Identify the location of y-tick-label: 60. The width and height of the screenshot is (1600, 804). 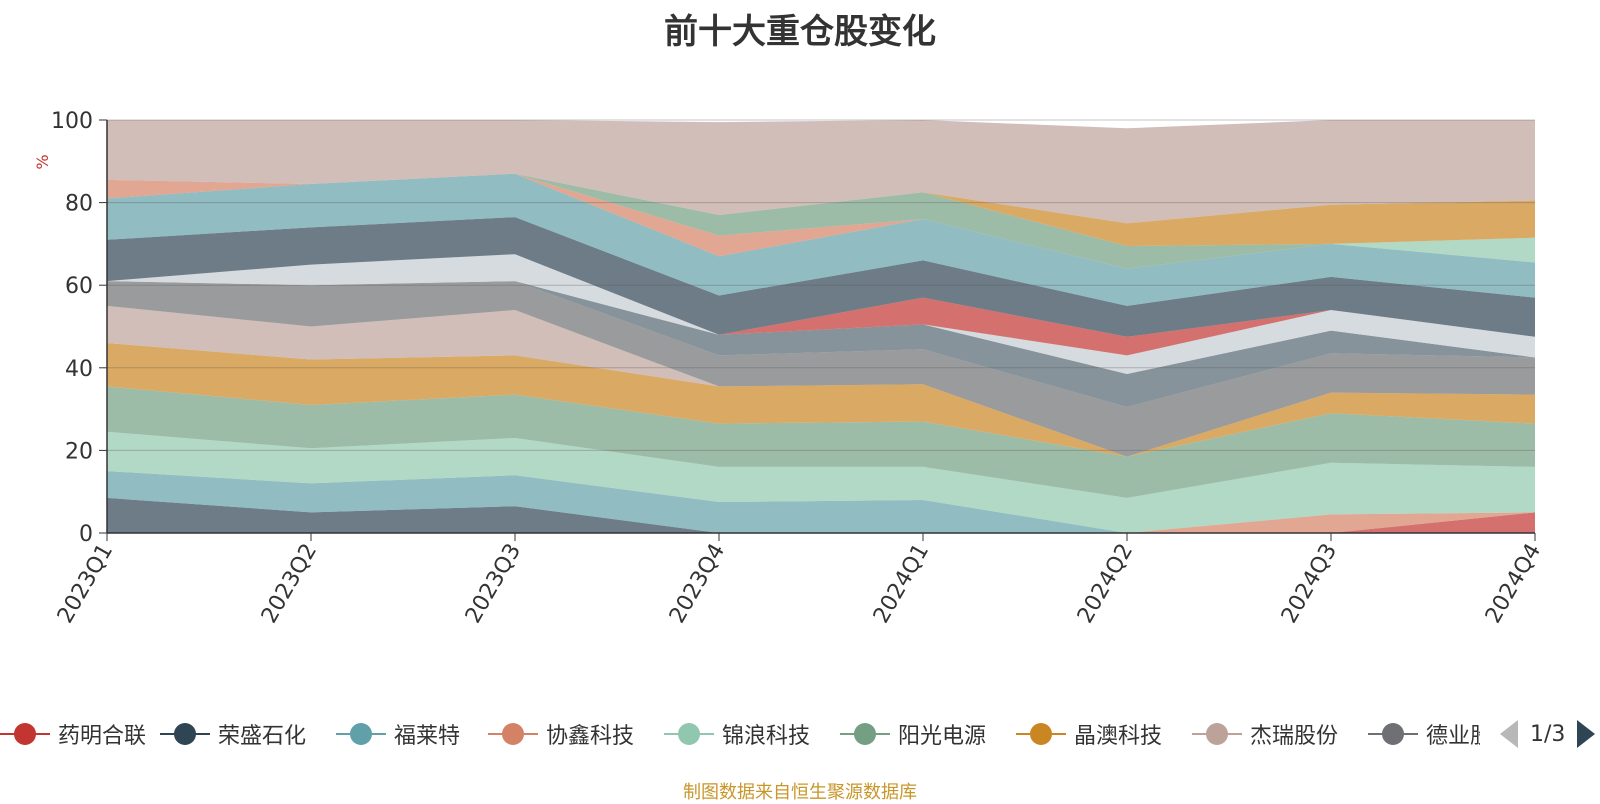
(79, 286).